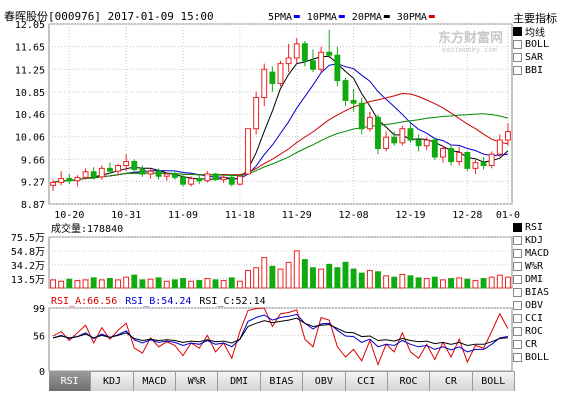 This screenshot has height=402, width=576. Describe the element at coordinates (296, 16) in the screenshot. I see `ma-legend-swatch` at that location.